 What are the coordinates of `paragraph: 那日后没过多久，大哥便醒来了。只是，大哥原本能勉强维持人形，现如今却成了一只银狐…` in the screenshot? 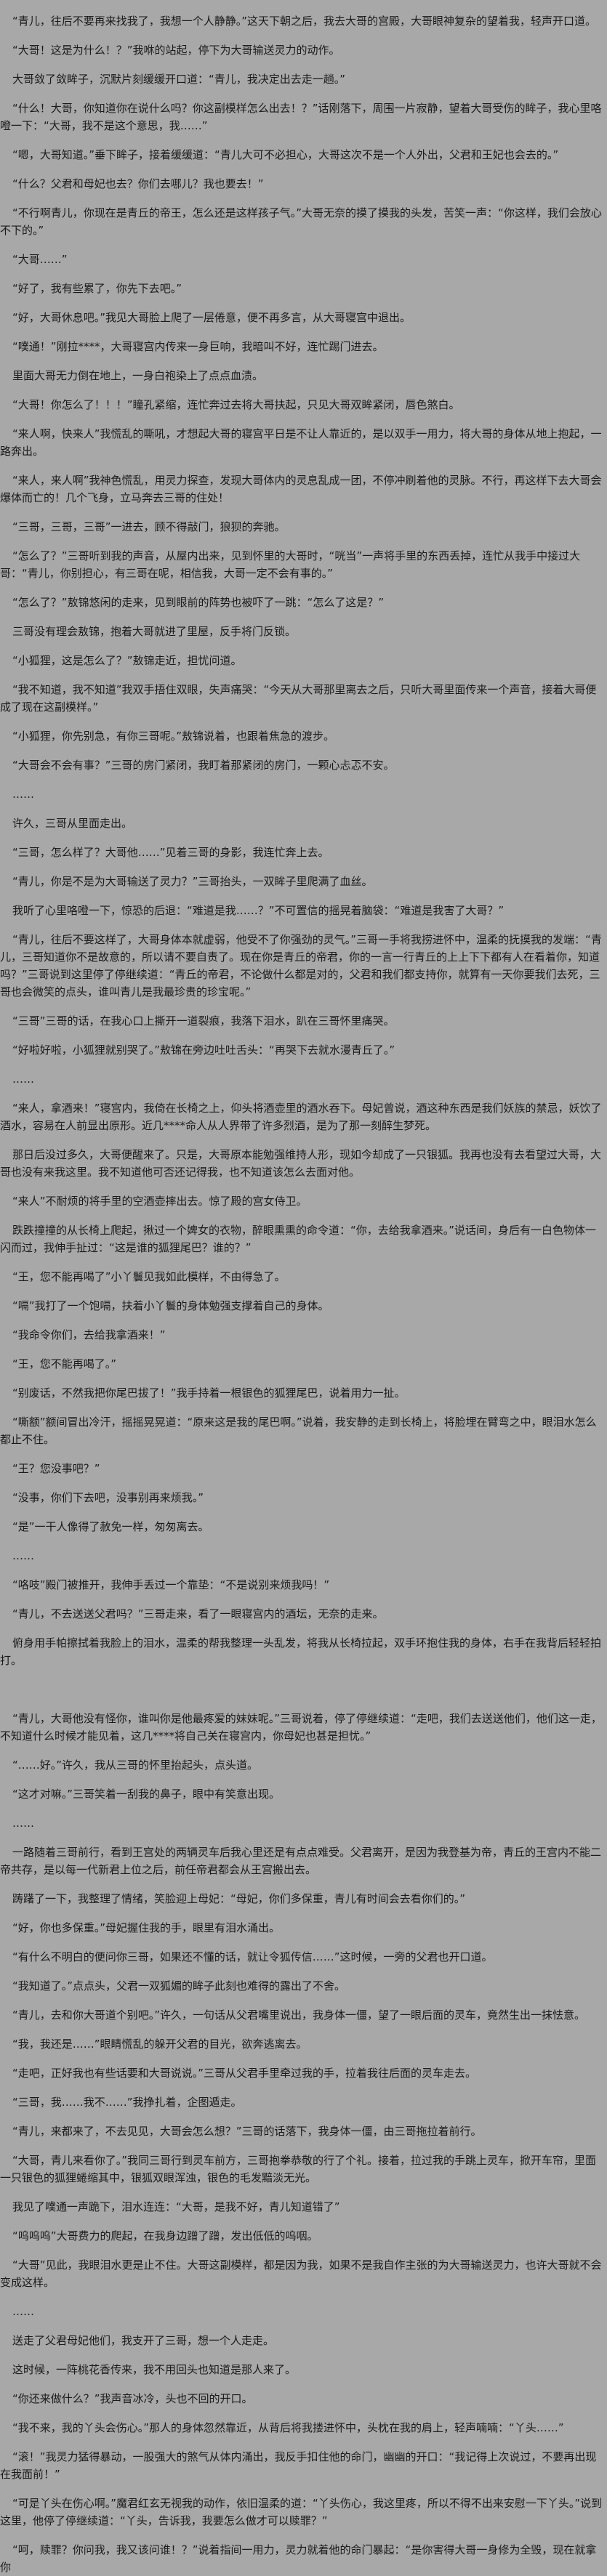 It's located at (301, 1164).